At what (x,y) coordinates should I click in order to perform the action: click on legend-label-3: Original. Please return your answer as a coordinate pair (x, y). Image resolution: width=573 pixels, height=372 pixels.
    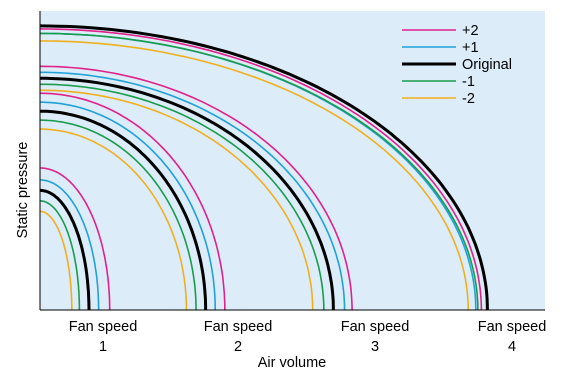
    Looking at the image, I should click on (487, 65).